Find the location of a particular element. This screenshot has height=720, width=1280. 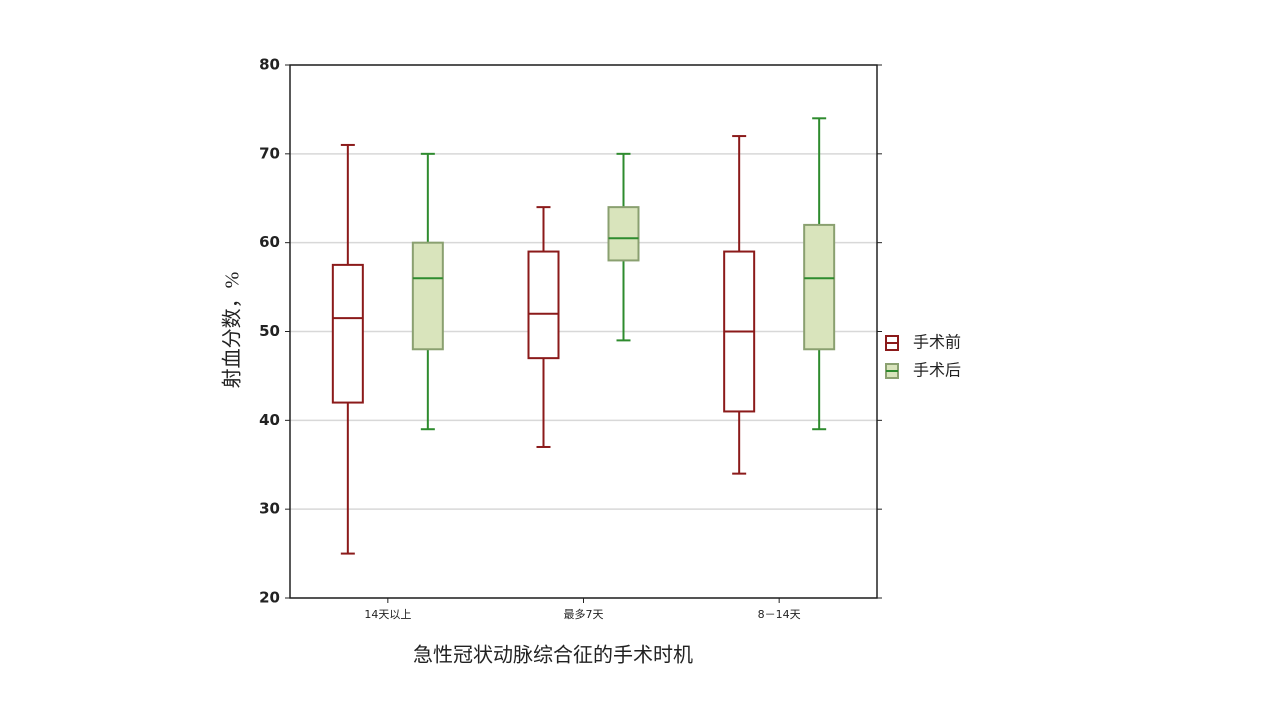

y-tick-label: 60 is located at coordinates (269, 242).